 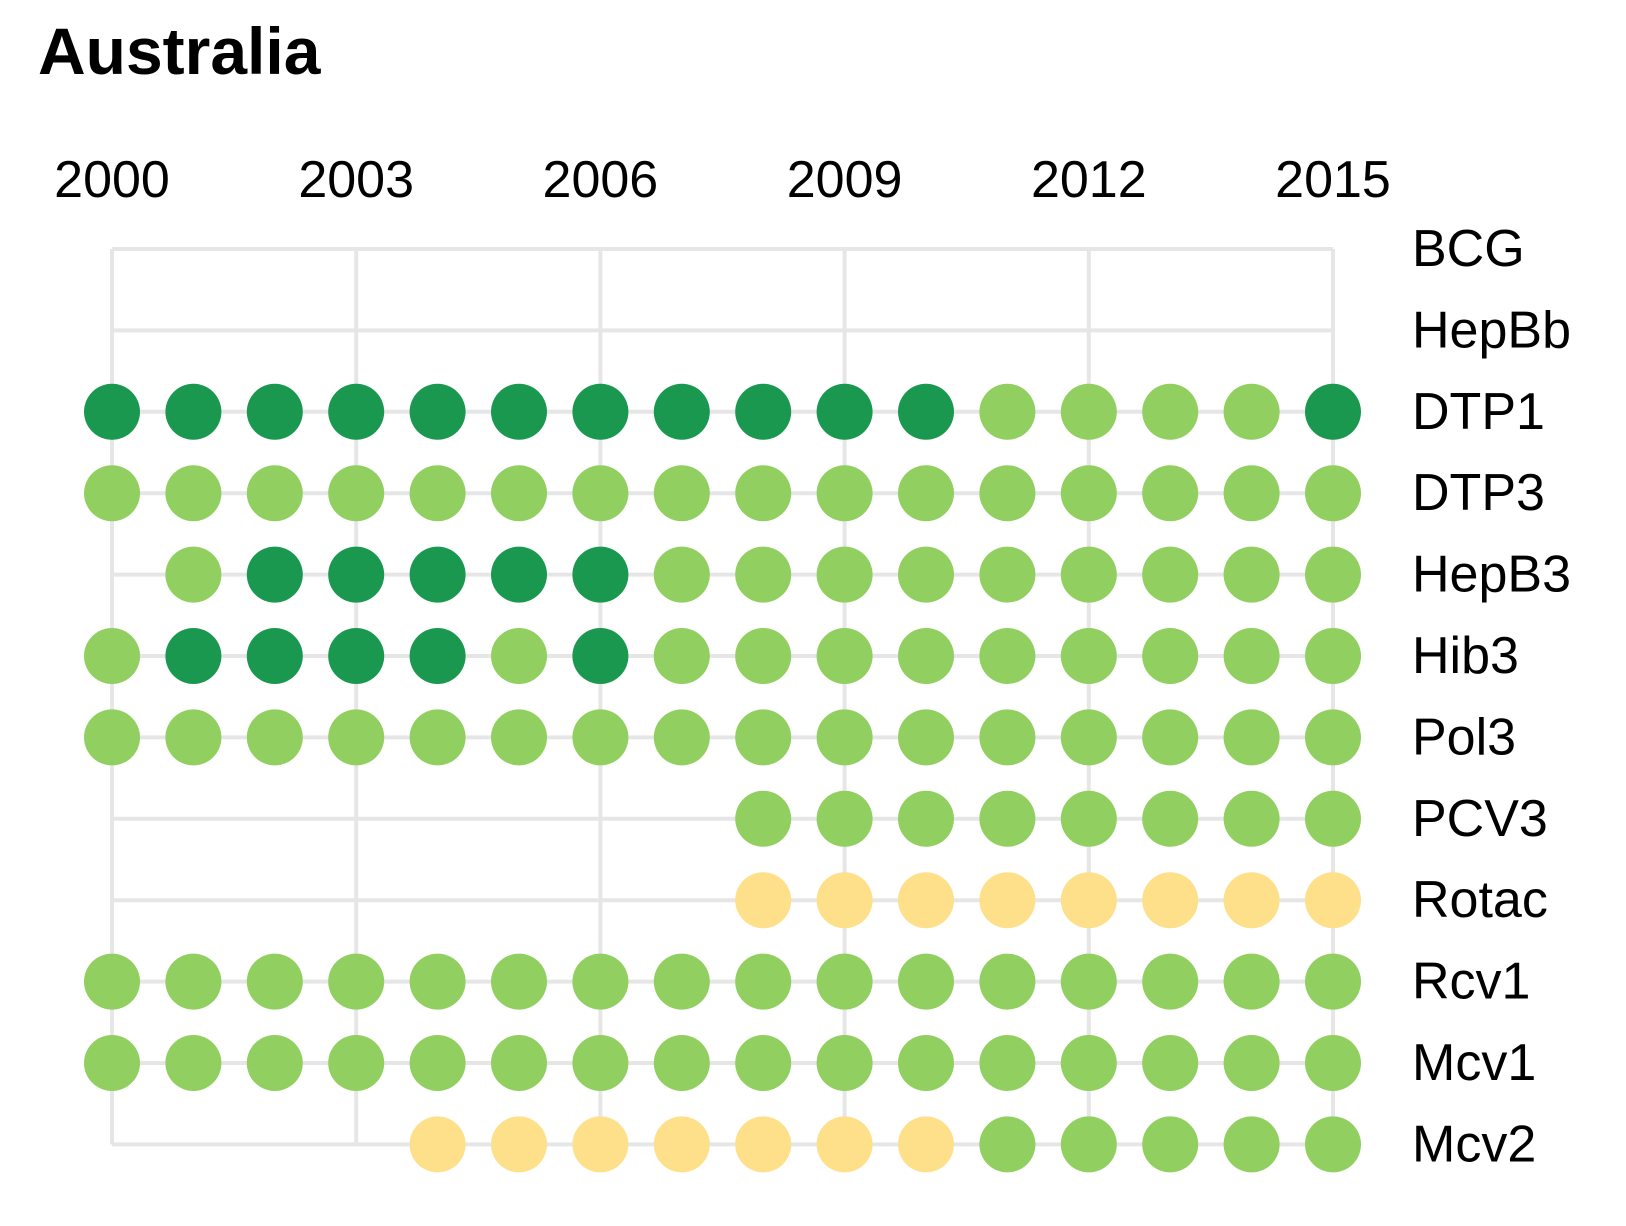 I want to click on dot-mcv2-2015, so click(x=1333, y=1144).